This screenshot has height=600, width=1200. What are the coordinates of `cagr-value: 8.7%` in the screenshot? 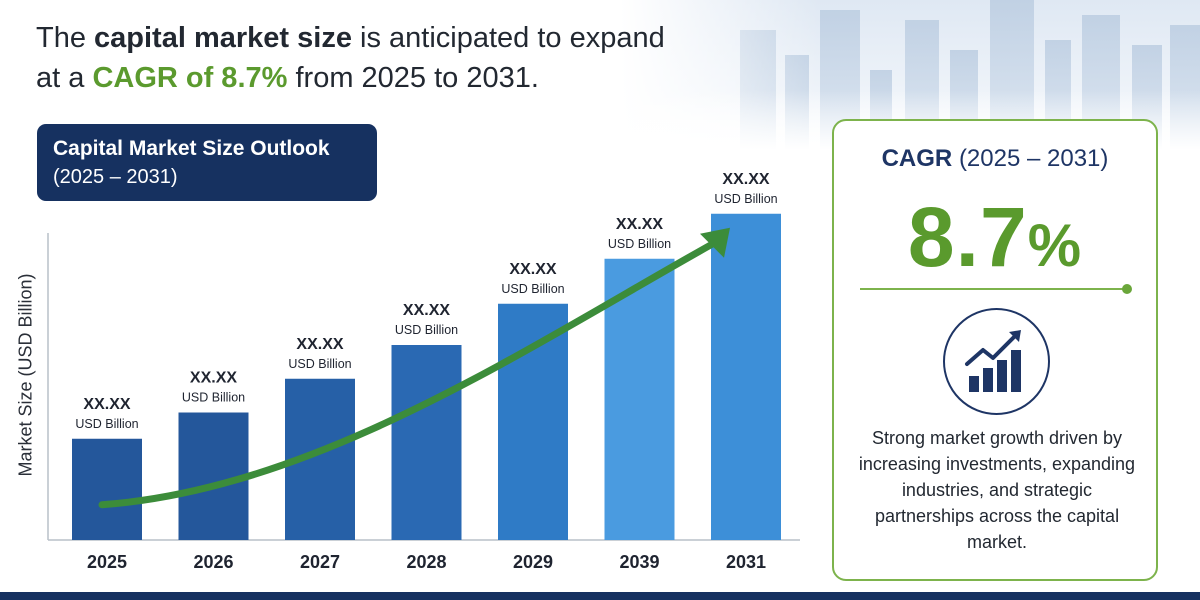 It's located at (995, 237).